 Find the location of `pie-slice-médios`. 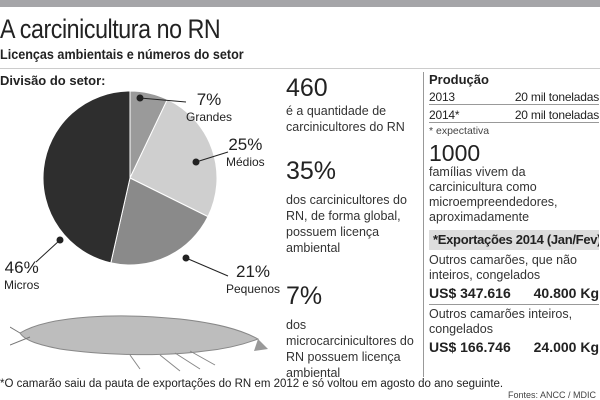

pie-slice-médios is located at coordinates (173, 158).